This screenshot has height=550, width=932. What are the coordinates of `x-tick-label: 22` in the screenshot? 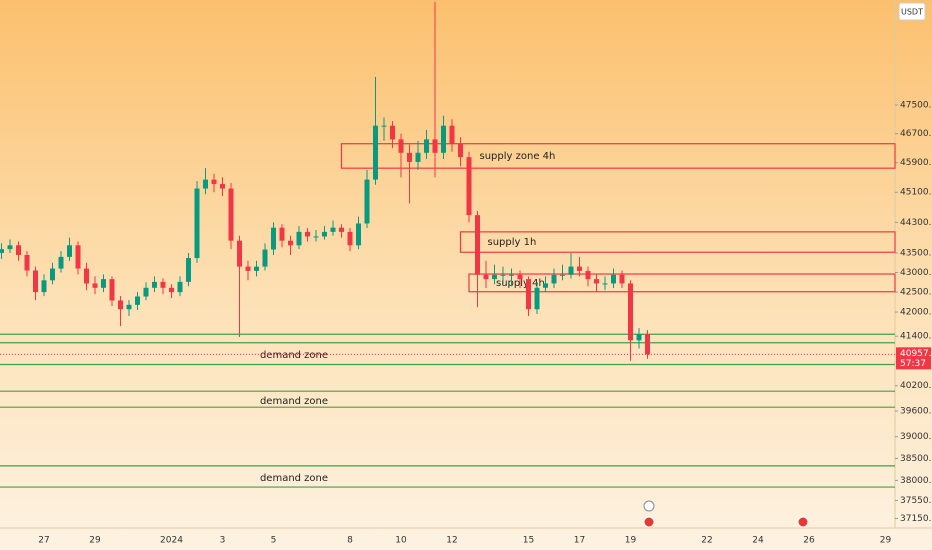 It's located at (706, 541).